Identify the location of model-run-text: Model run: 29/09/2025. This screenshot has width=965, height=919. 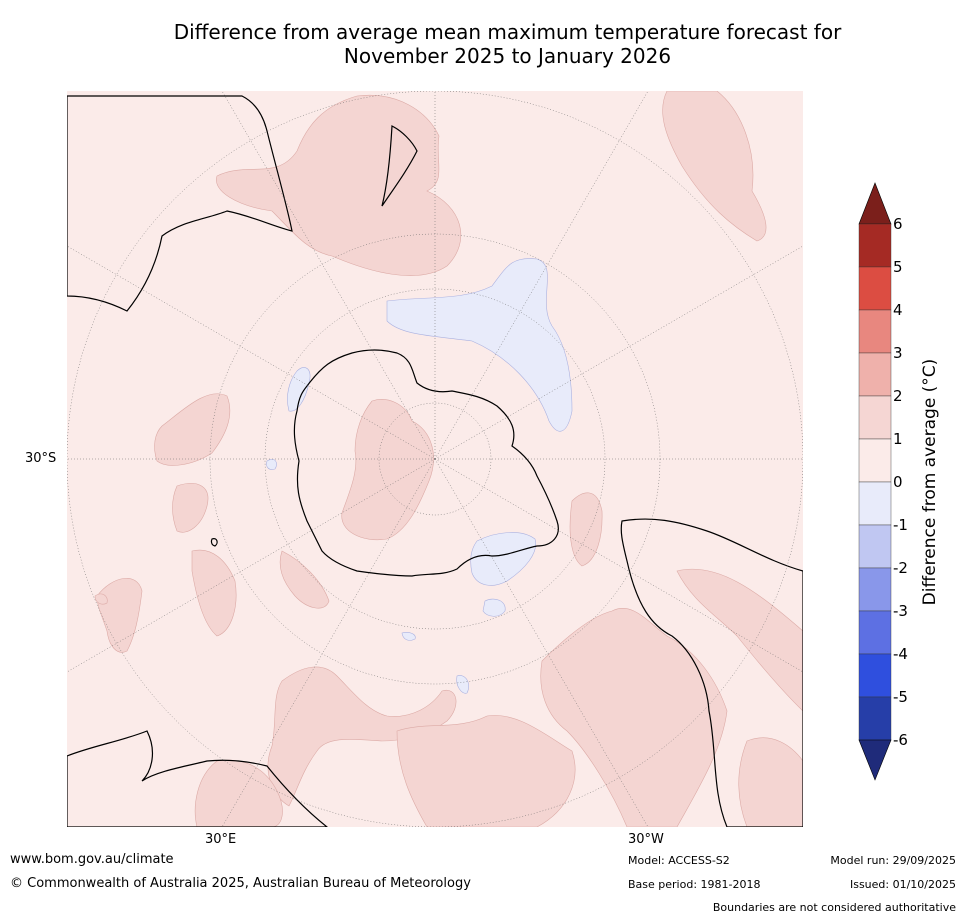
(893, 860).